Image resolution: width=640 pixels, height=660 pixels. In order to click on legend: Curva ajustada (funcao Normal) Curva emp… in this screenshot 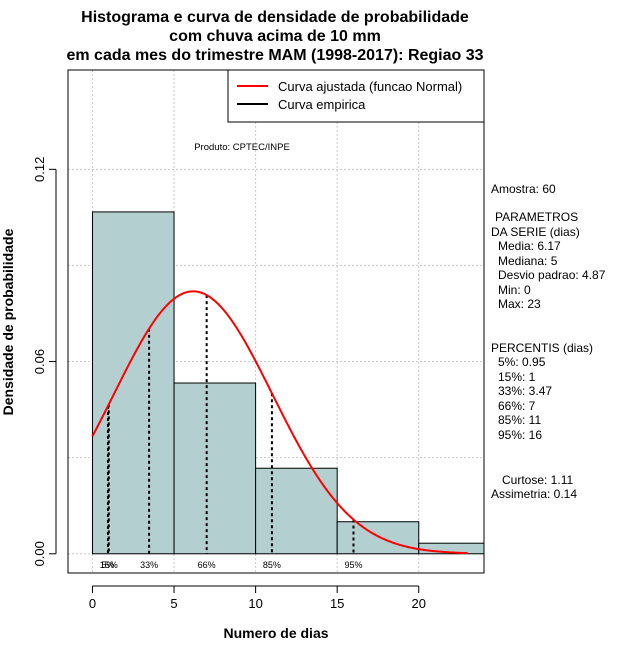, I will do `click(356, 96)`.